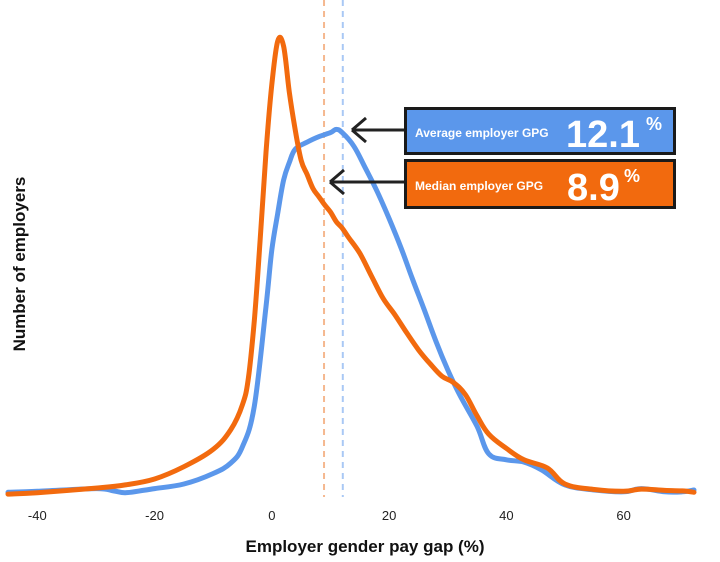 This screenshot has height=562, width=720. What do you see at coordinates (389, 515) in the screenshot?
I see `x-tick-label: 20` at bounding box center [389, 515].